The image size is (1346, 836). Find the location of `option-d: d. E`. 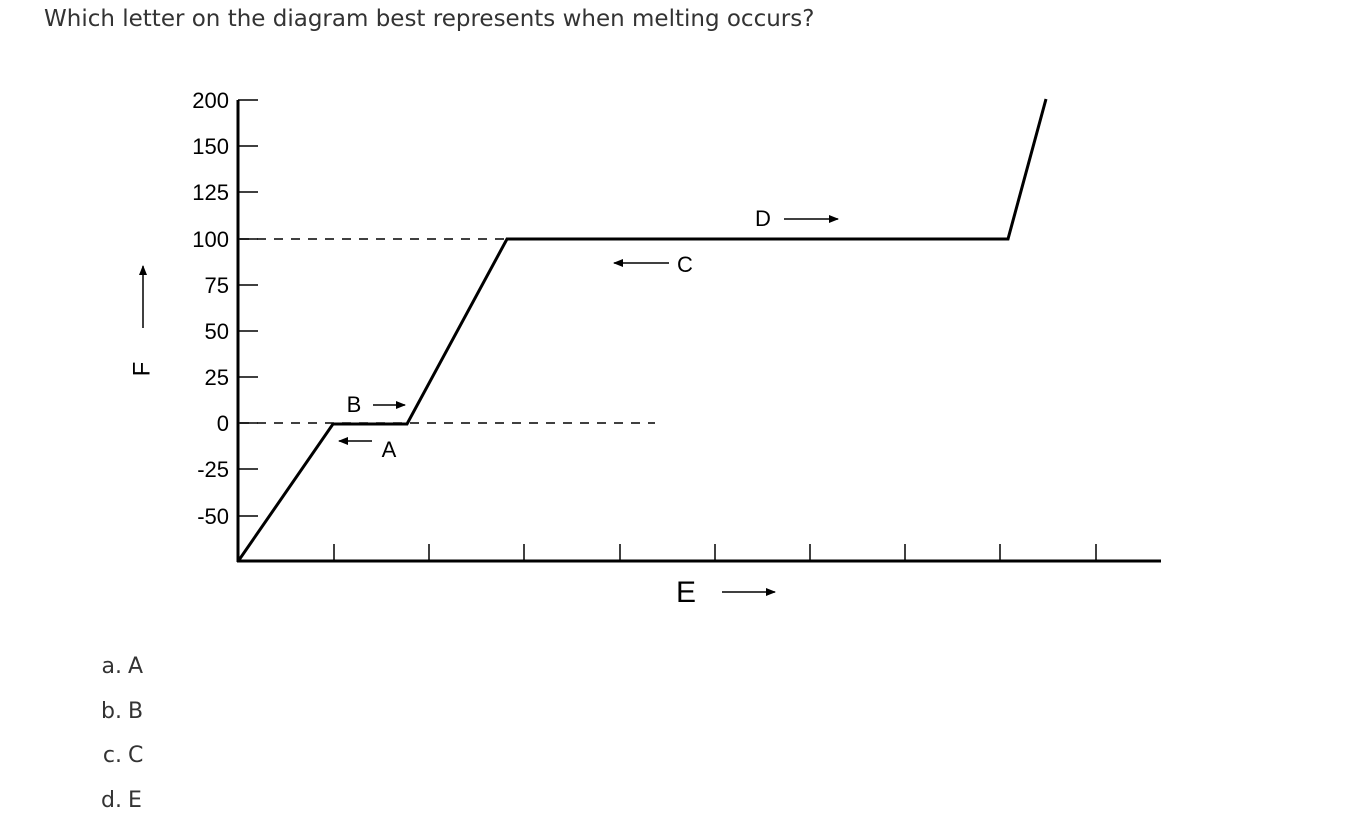

option-d: d. E is located at coordinates (117, 808).